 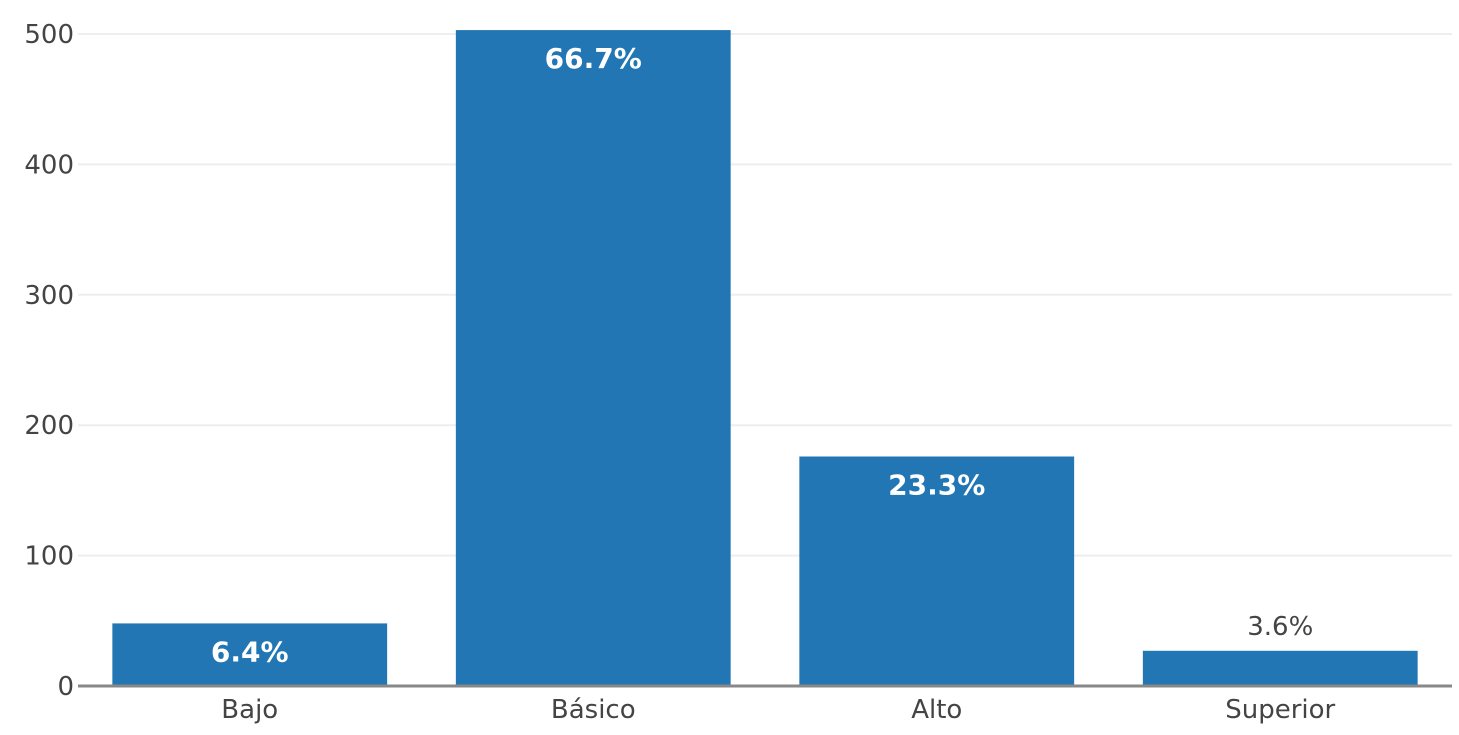 I want to click on y-tick-label: 0, so click(x=65, y=687).